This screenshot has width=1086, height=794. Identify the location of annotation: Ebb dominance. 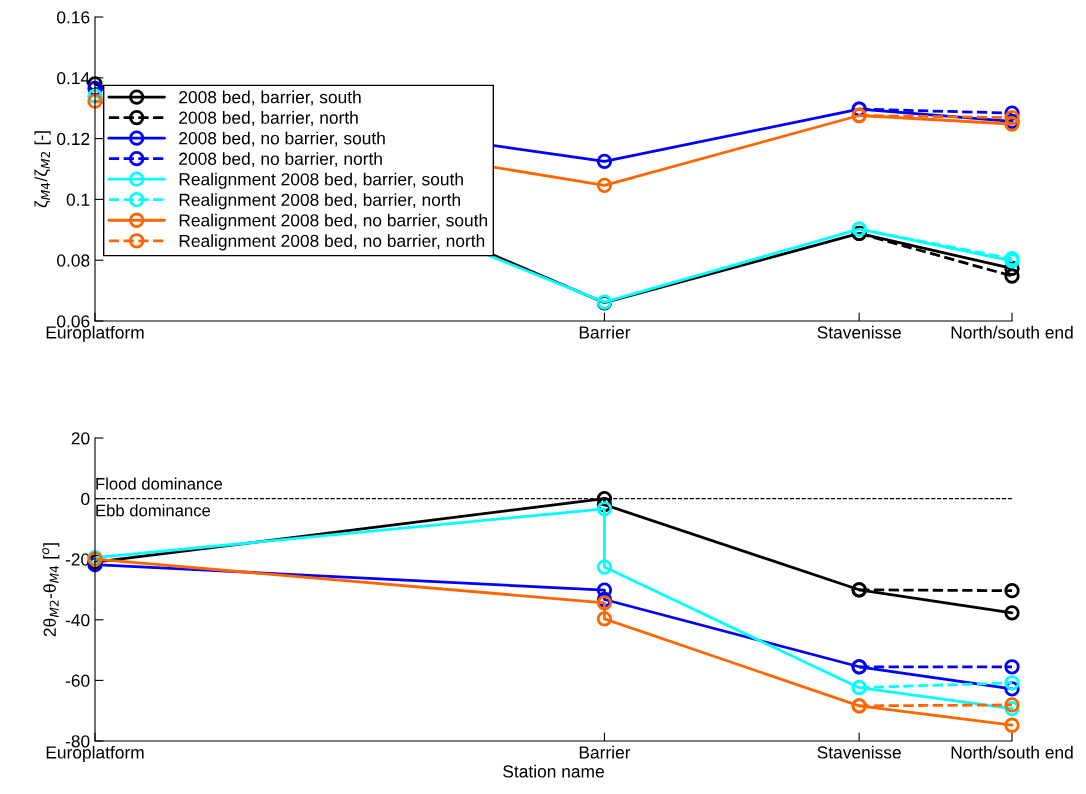
(153, 510).